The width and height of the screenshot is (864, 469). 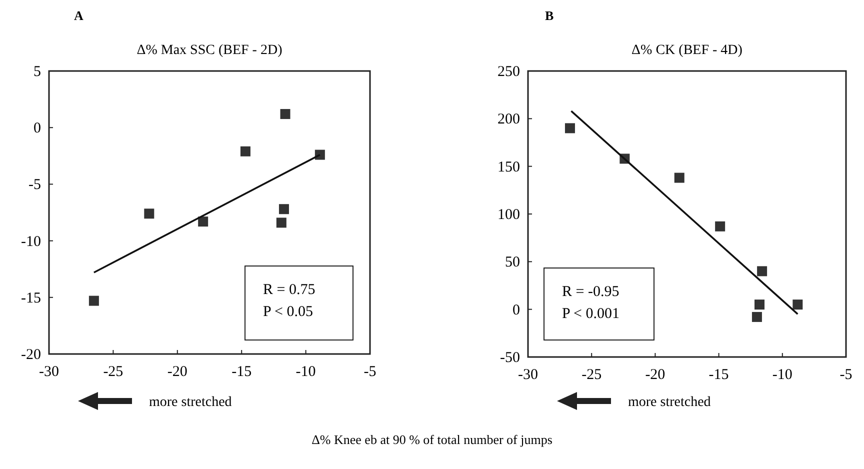 What do you see at coordinates (591, 314) in the screenshot?
I see `annotation: P < 0.001` at bounding box center [591, 314].